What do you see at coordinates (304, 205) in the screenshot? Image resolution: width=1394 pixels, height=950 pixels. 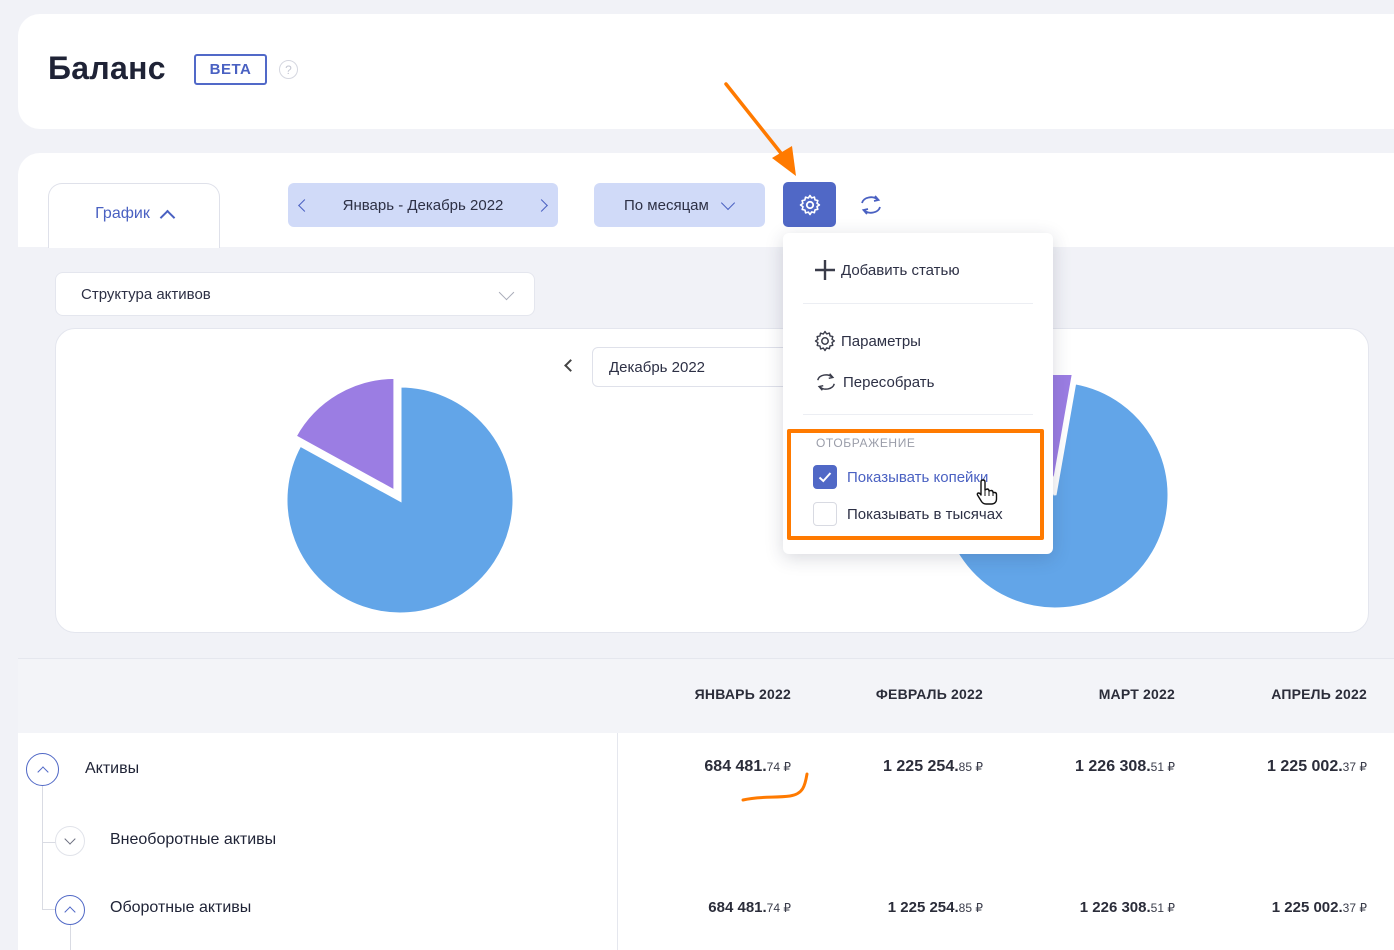 I see `prev-period-icon` at bounding box center [304, 205].